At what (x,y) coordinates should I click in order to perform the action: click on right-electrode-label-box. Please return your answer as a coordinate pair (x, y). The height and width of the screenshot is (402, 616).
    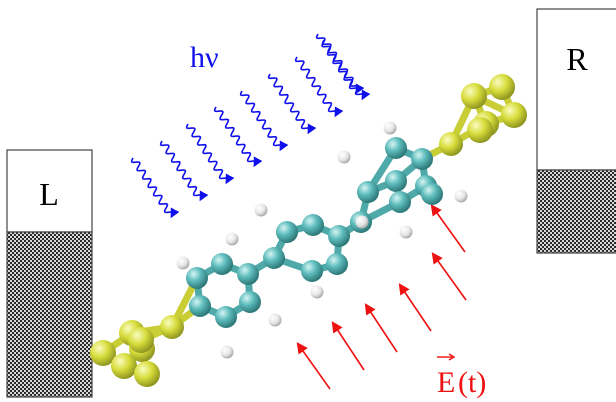
    Looking at the image, I should click on (576, 89).